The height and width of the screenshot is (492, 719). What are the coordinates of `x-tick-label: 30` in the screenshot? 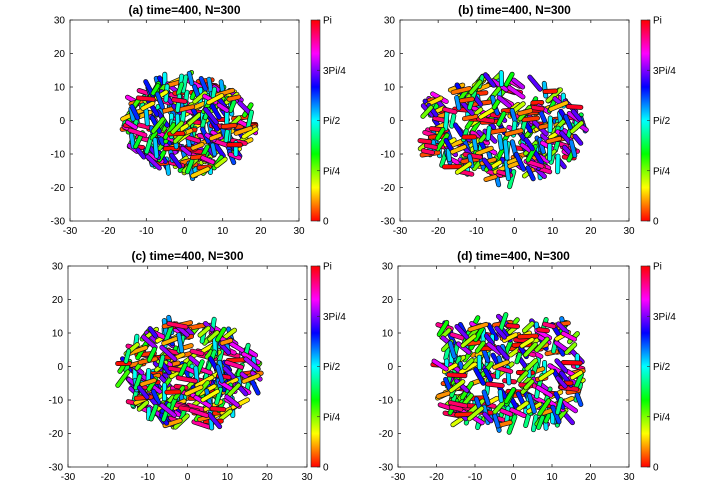 It's located at (629, 477).